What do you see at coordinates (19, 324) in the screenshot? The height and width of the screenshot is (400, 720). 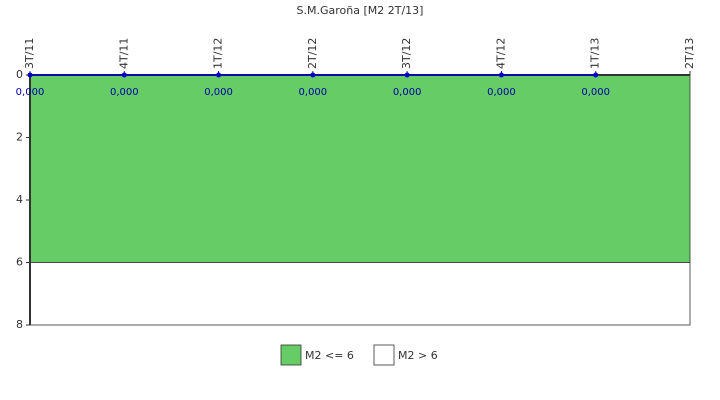 I see `y-tick-label: 8` at bounding box center [19, 324].